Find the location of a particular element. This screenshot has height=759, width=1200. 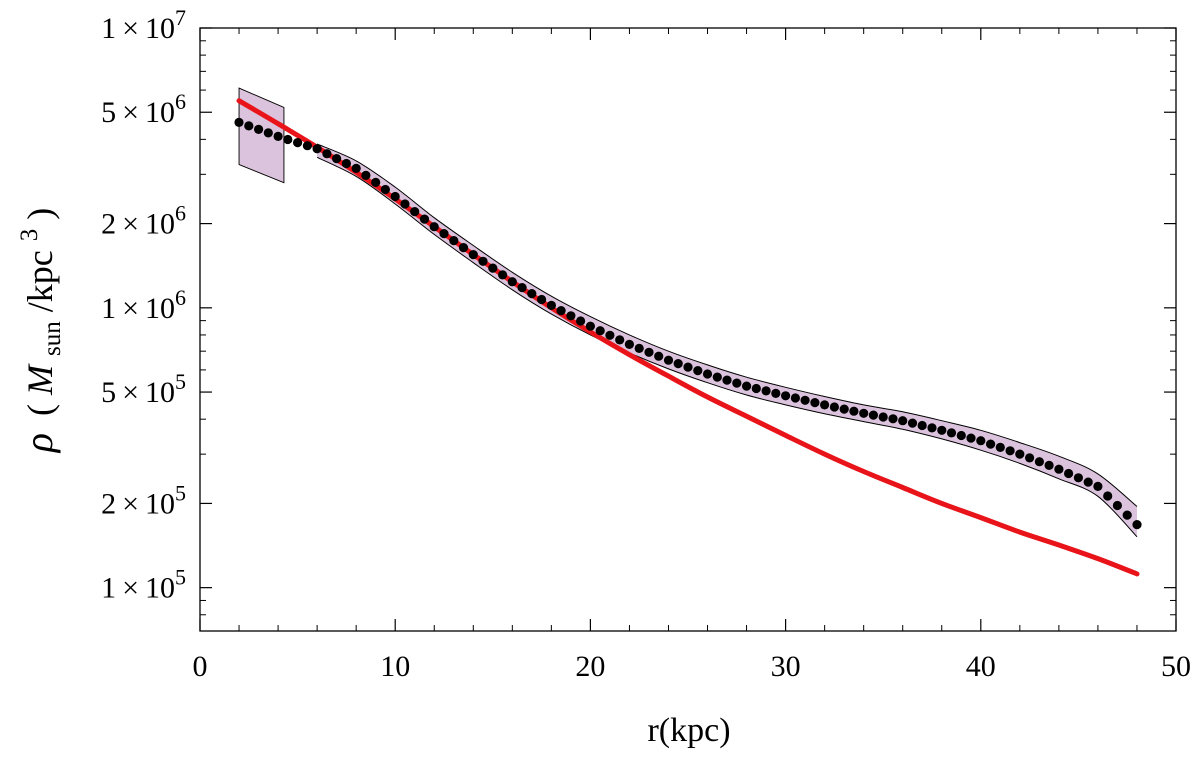

y-tick-mantissa: 5 is located at coordinates (108, 392).